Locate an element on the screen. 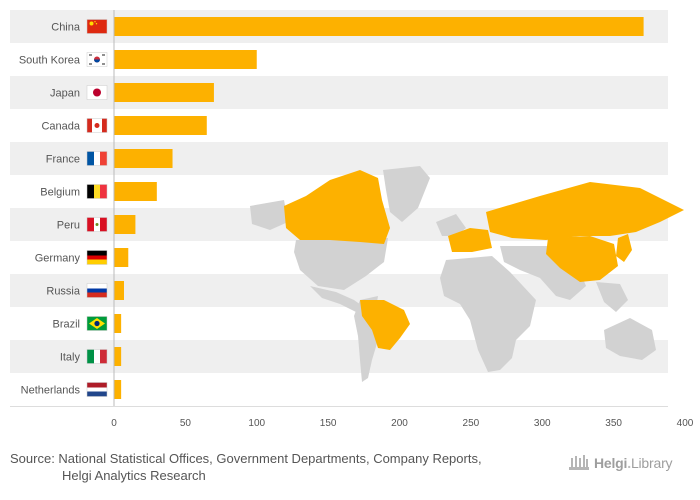 The width and height of the screenshot is (700, 500). flag-brazil is located at coordinates (97, 323).